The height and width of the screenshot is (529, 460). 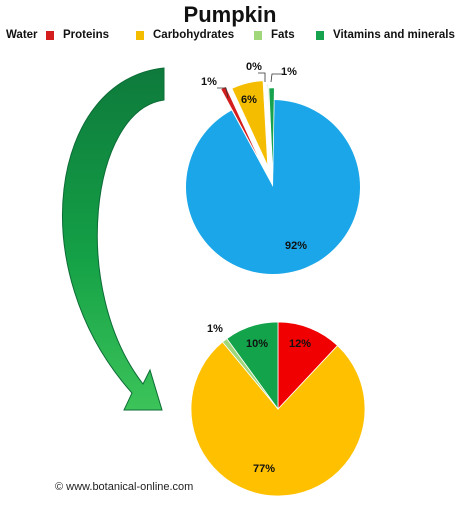 I want to click on legend-label-vitamins: Vitamins and minerals, so click(x=394, y=35).